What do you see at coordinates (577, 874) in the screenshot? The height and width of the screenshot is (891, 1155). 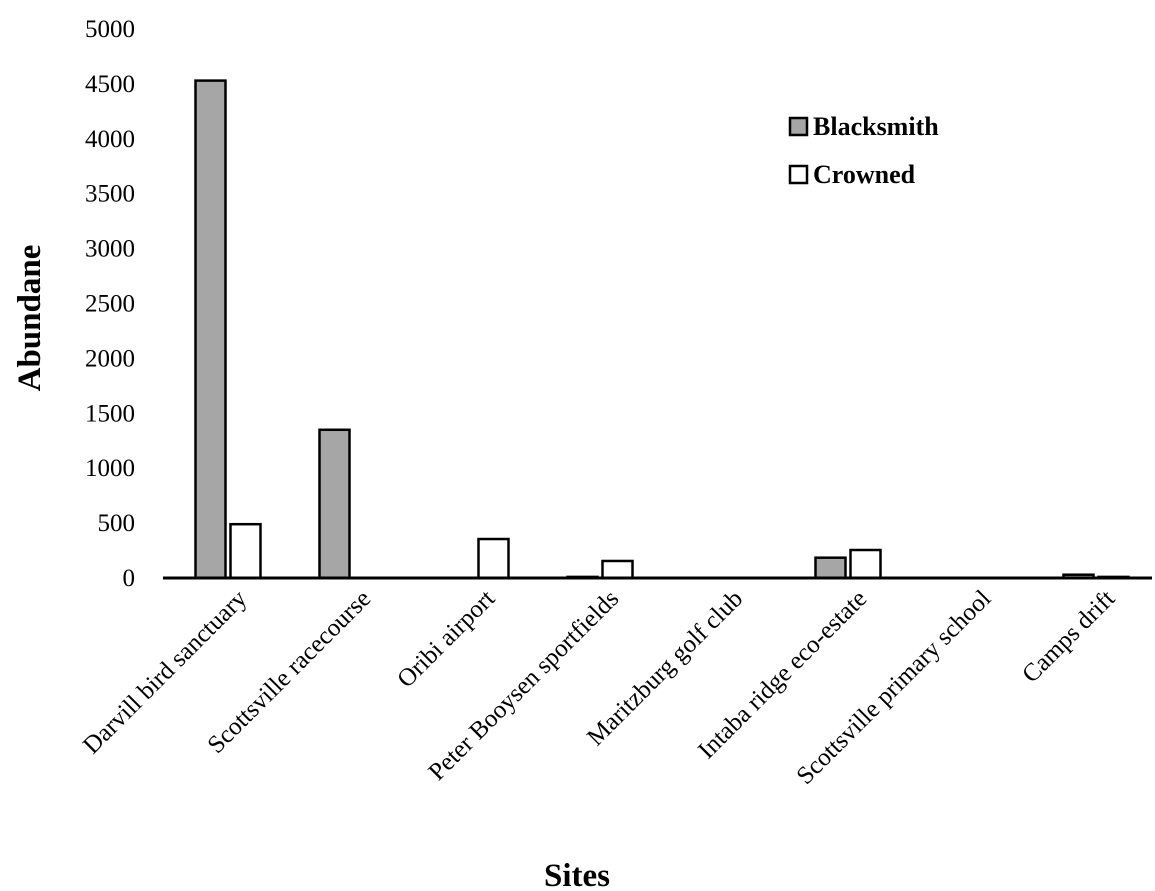 I see `x-axis-title: Sites` at bounding box center [577, 874].